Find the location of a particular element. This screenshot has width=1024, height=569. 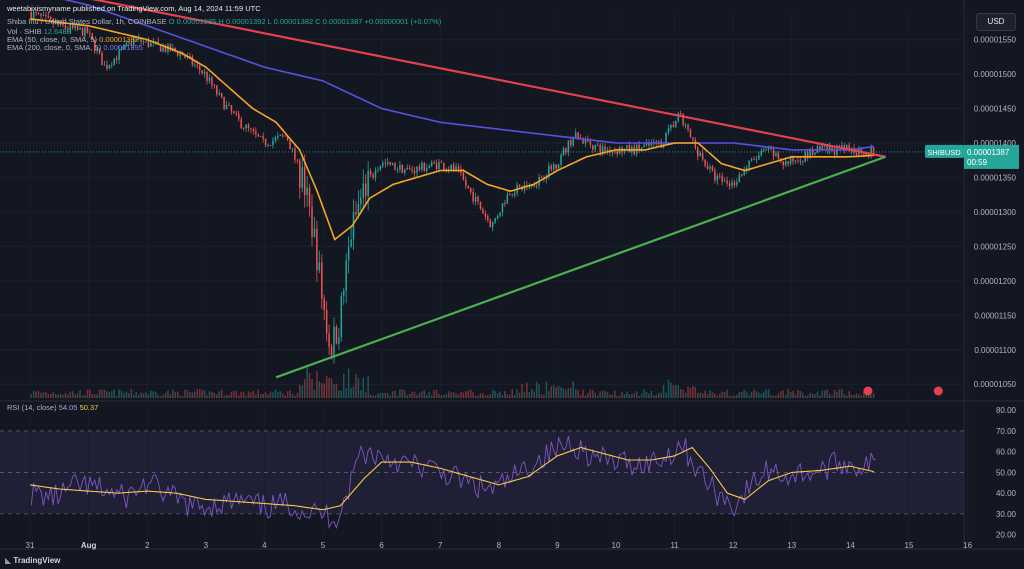

price-tick-label: 0.00001400 is located at coordinates (995, 143).